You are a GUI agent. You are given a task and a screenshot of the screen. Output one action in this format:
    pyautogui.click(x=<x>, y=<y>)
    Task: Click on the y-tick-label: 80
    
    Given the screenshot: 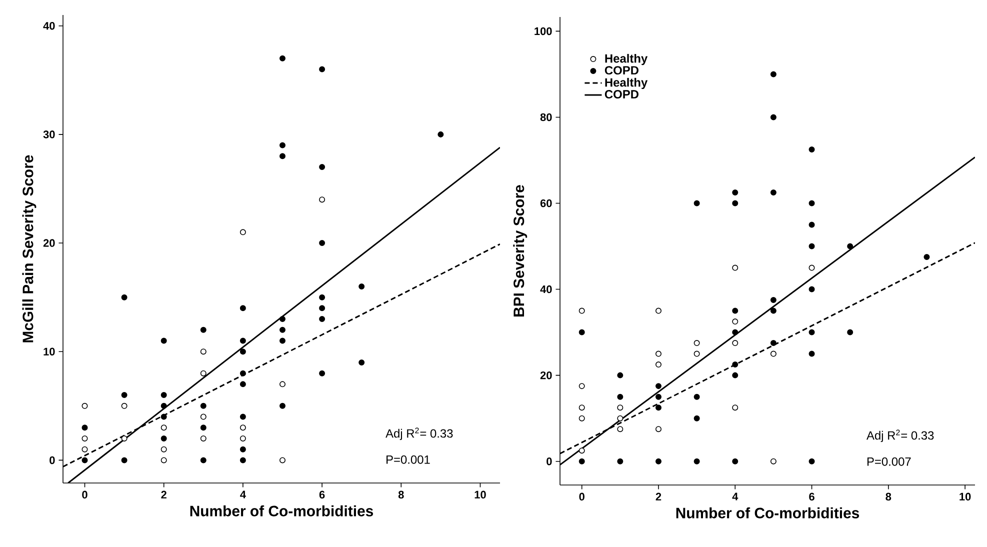 What is the action you would take?
    pyautogui.click(x=546, y=117)
    